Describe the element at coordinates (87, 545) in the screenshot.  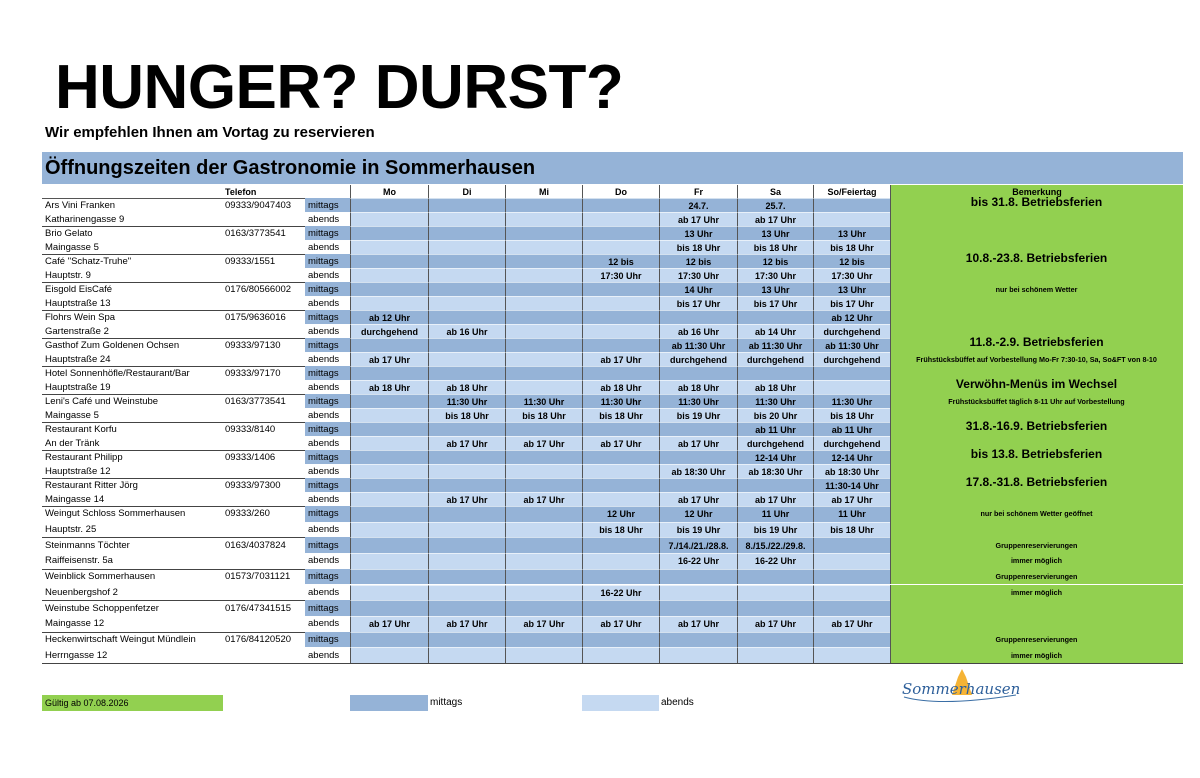
I see `restaurant-name: Steinmanns Töchter` at that location.